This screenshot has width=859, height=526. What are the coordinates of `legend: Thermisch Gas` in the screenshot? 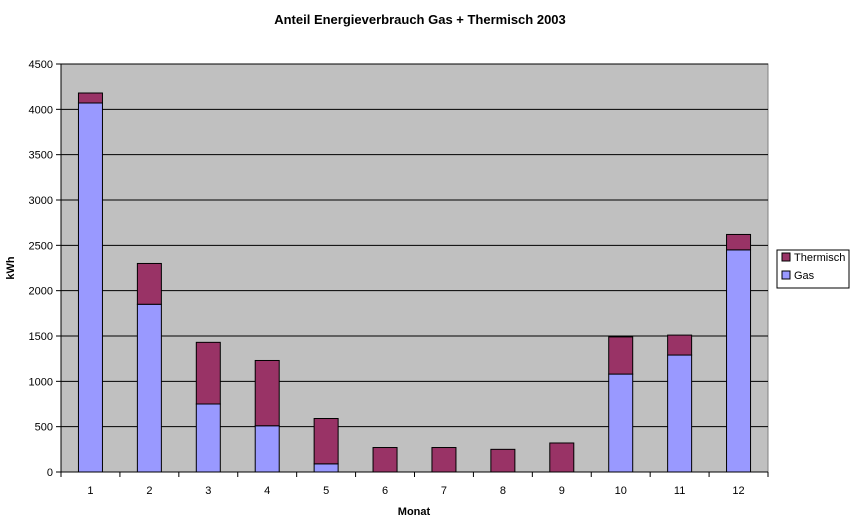 It's located at (813, 269).